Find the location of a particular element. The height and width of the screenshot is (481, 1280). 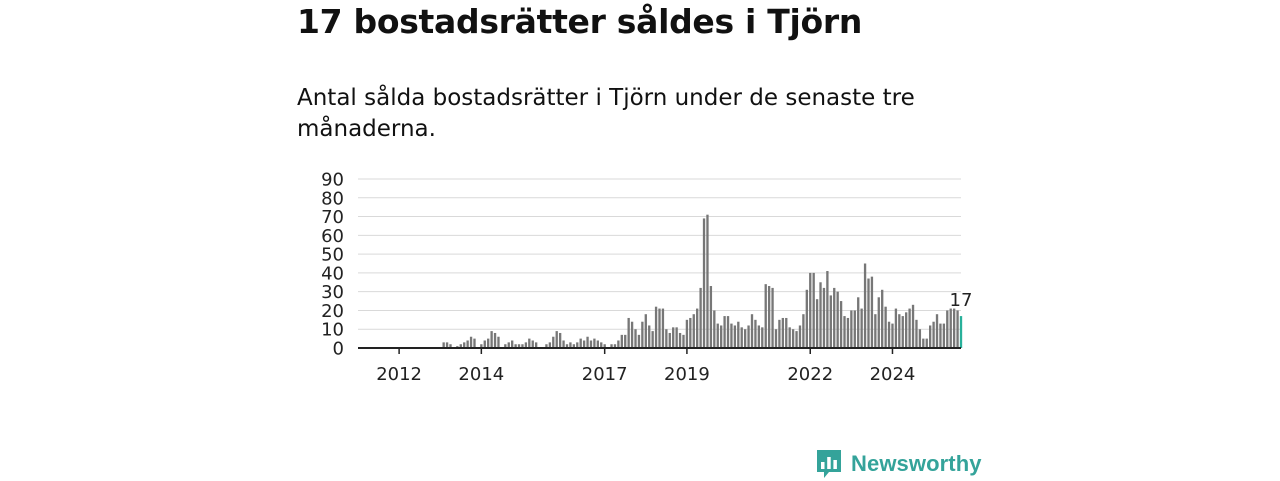

x-axis: 2012 2014 2017 2019 2022 2024 is located at coordinates (659, 366).